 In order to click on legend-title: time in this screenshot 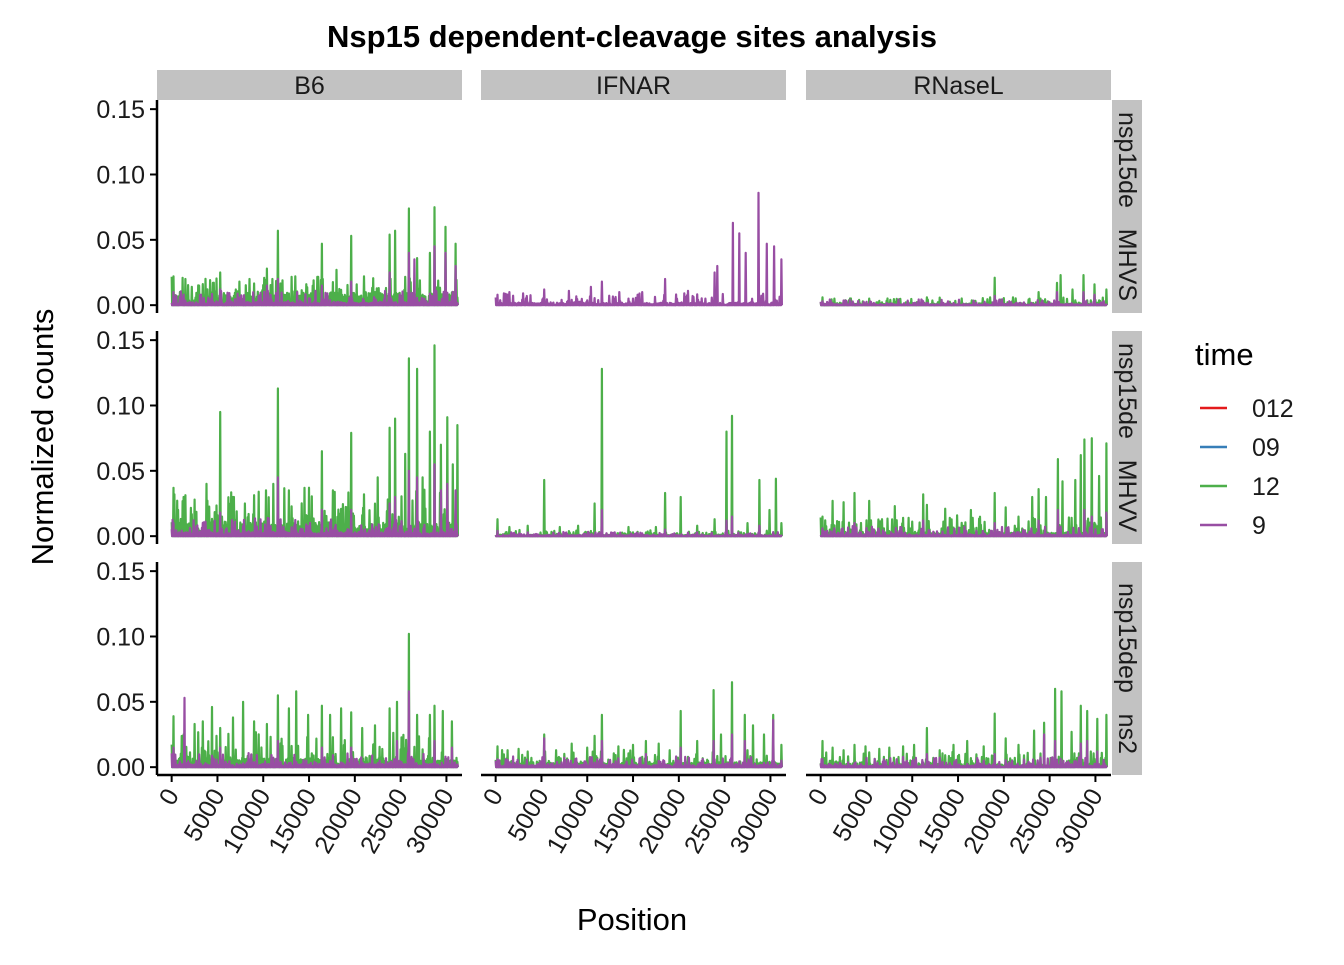, I will do `click(1224, 354)`.